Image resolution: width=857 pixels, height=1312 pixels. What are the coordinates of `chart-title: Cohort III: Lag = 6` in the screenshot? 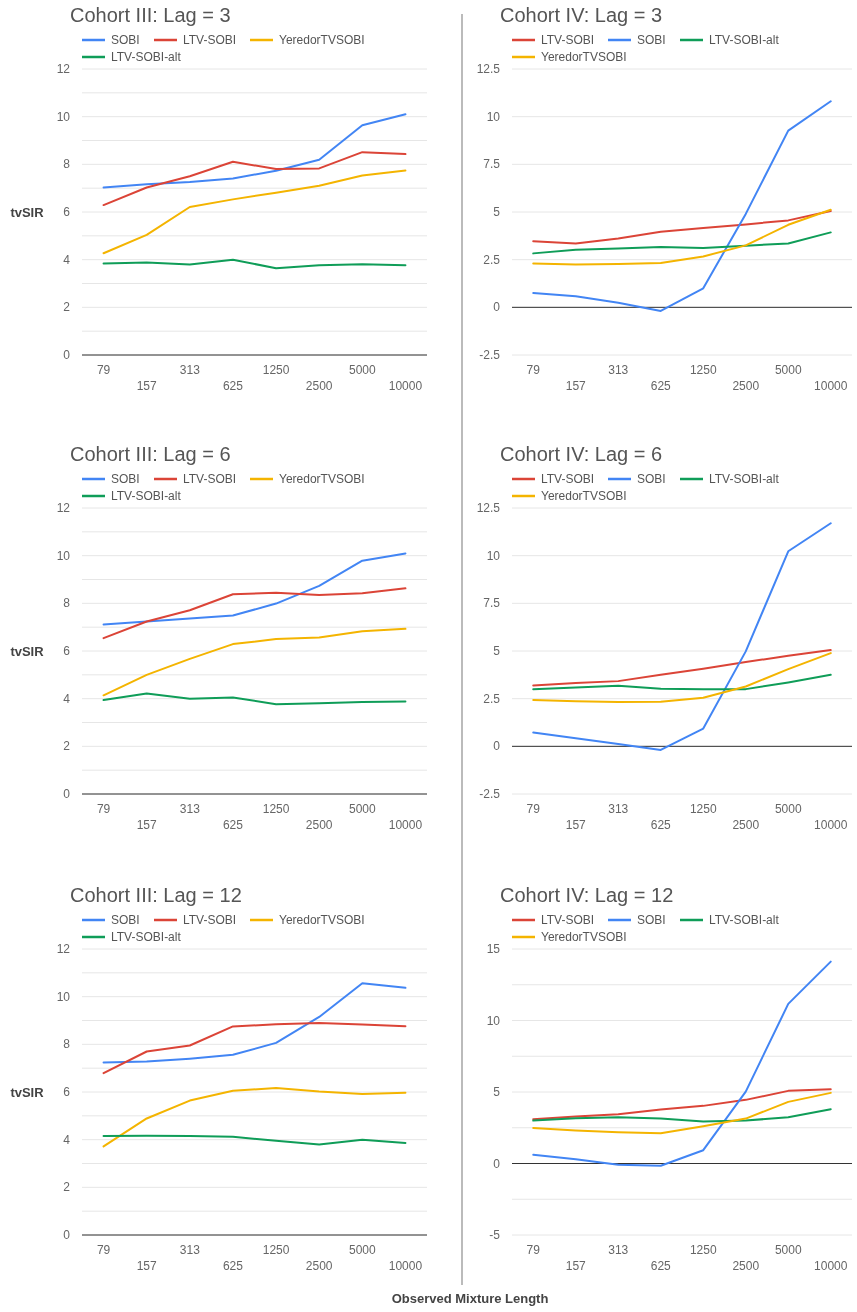 It's located at (150, 454).